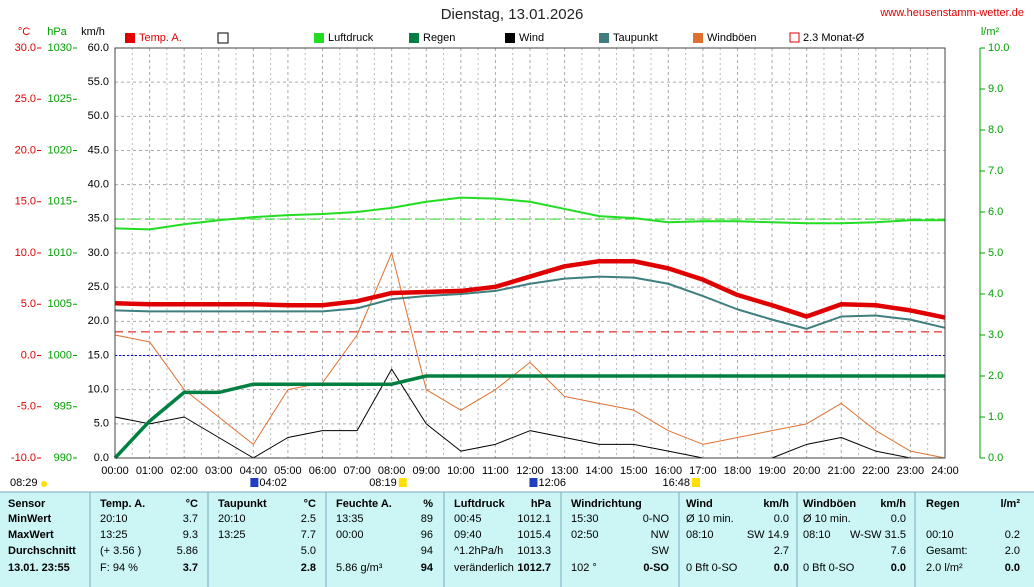 Image resolution: width=1034 pixels, height=587 pixels. I want to click on temp-tick-label: 25.0, so click(25, 99).